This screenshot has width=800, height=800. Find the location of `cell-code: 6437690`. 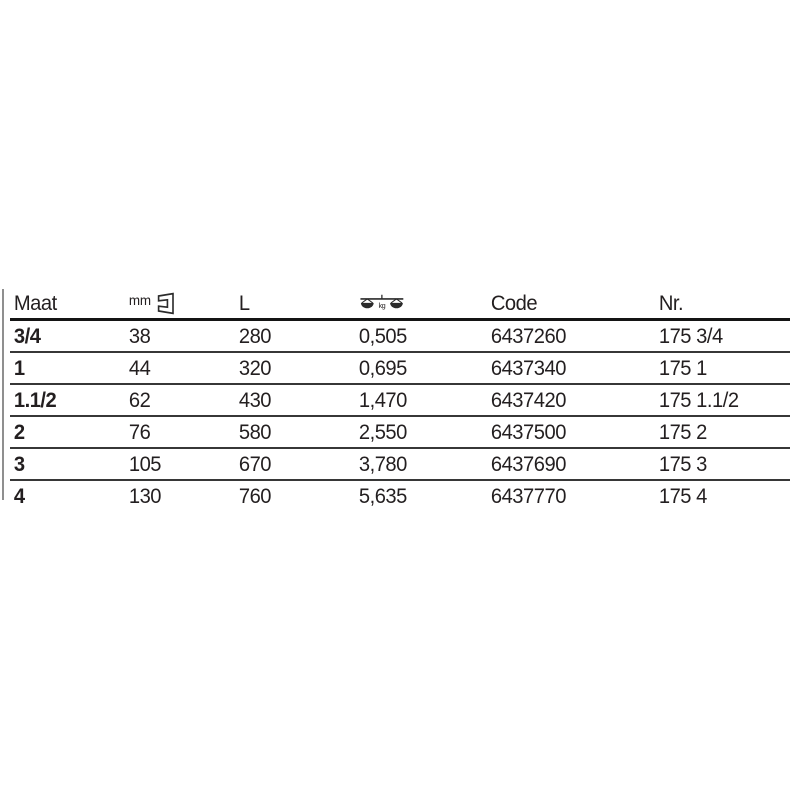

cell-code: 6437690 is located at coordinates (528, 464).